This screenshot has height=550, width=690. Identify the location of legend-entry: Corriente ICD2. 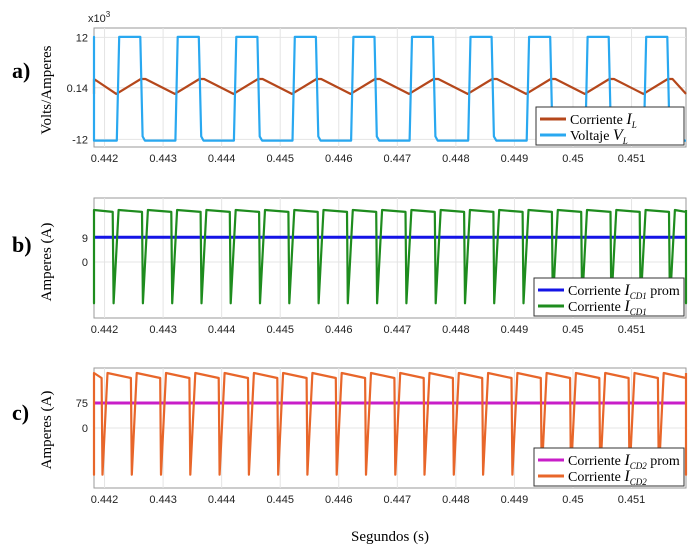
(607, 477).